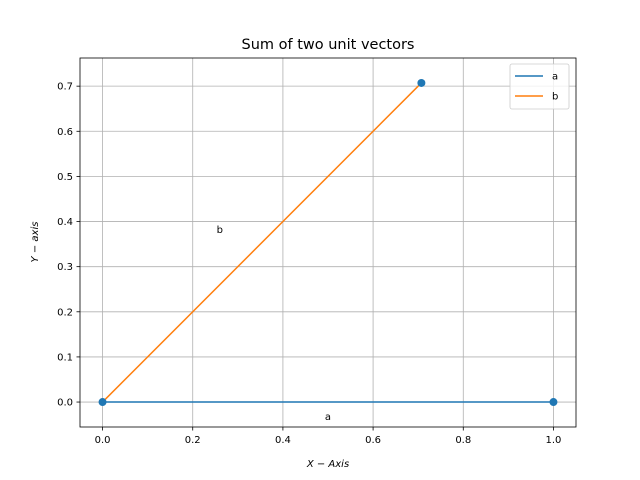 The height and width of the screenshot is (480, 640). Describe the element at coordinates (65, 357) in the screenshot. I see `y-tick-label: 0.1` at that location.